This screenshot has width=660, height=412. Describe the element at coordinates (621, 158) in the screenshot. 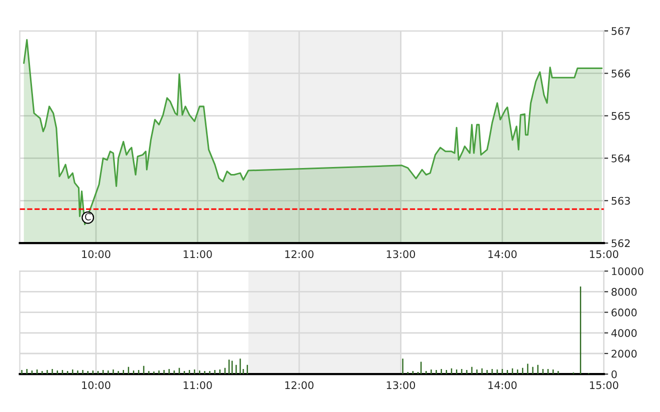

I see `y-tick-label: 564` at that location.